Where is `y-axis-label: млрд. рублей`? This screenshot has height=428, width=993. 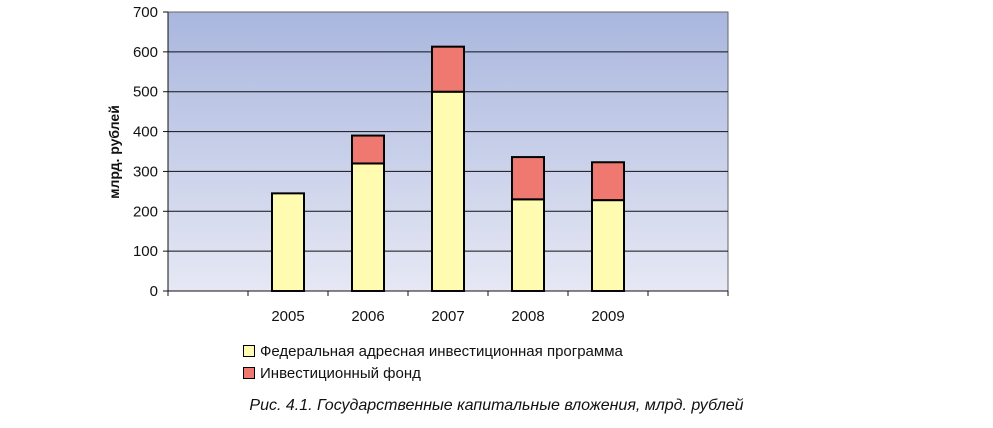 y-axis-label: млрд. рублей is located at coordinates (114, 152).